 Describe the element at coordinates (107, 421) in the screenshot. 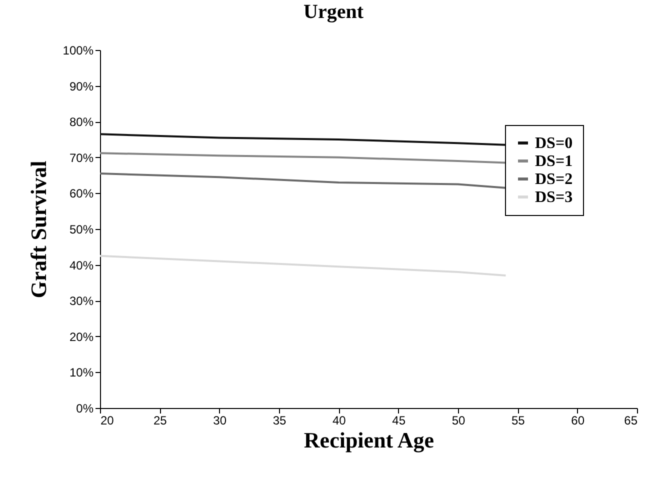

I see `x-tick-label: 20` at that location.